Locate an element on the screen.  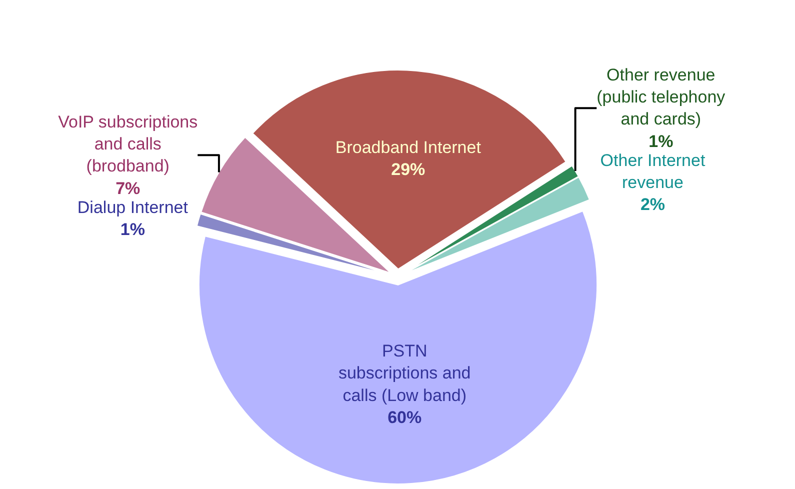
data-label: 29% is located at coordinates (408, 169).